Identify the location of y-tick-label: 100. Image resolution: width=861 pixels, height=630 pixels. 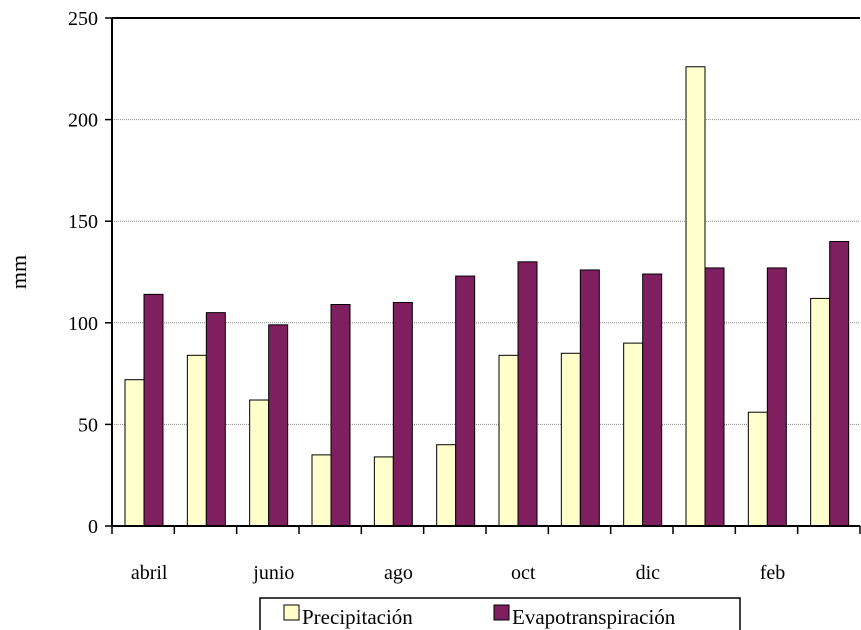
(83, 324).